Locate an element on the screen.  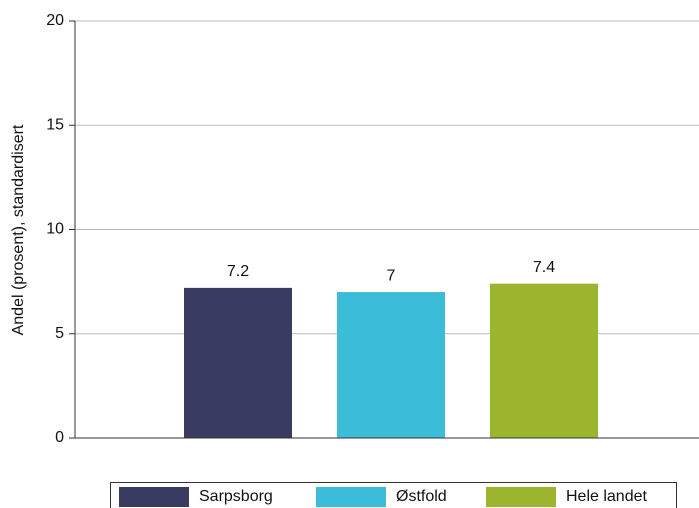
data-label: 7 is located at coordinates (391, 275).